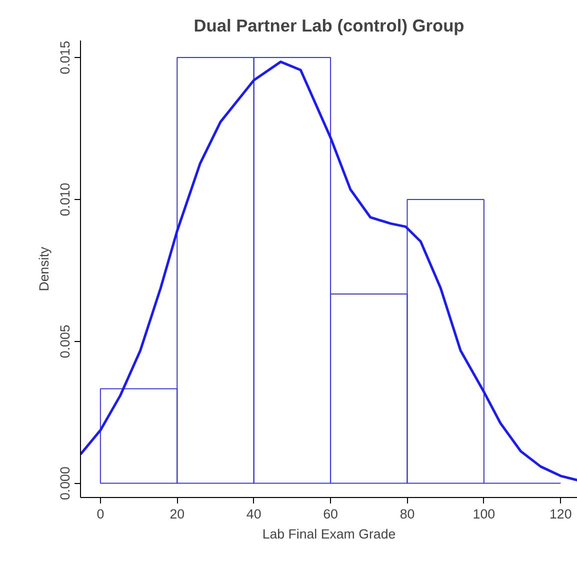  I want to click on y-tick-label: 0.010, so click(65, 199).